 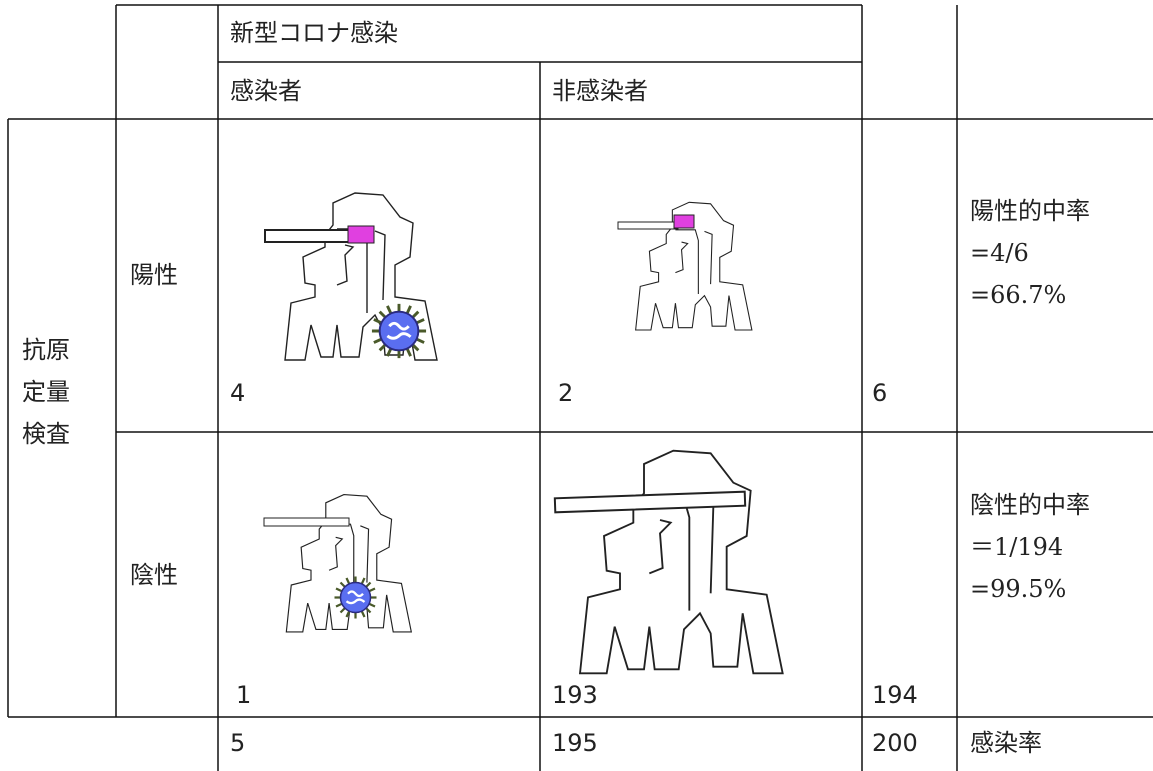 I want to click on note: =66.7%, so click(x=1018, y=295).